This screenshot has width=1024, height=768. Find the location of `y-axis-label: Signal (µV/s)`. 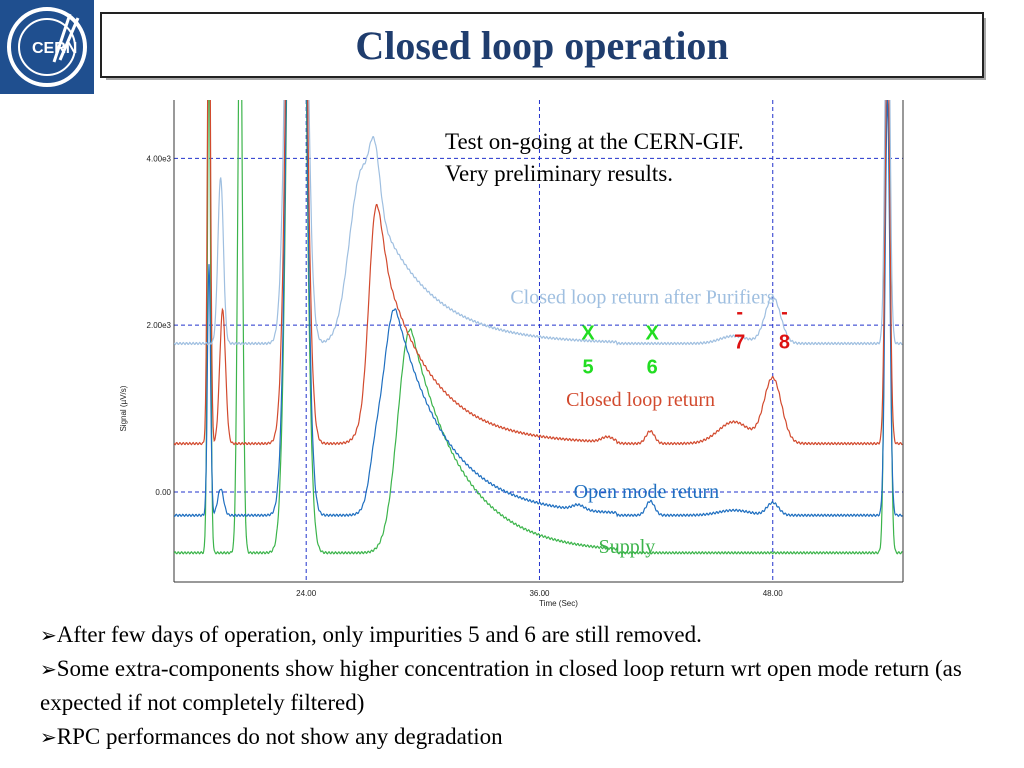

y-axis-label: Signal (µV/s) is located at coordinates (123, 408).